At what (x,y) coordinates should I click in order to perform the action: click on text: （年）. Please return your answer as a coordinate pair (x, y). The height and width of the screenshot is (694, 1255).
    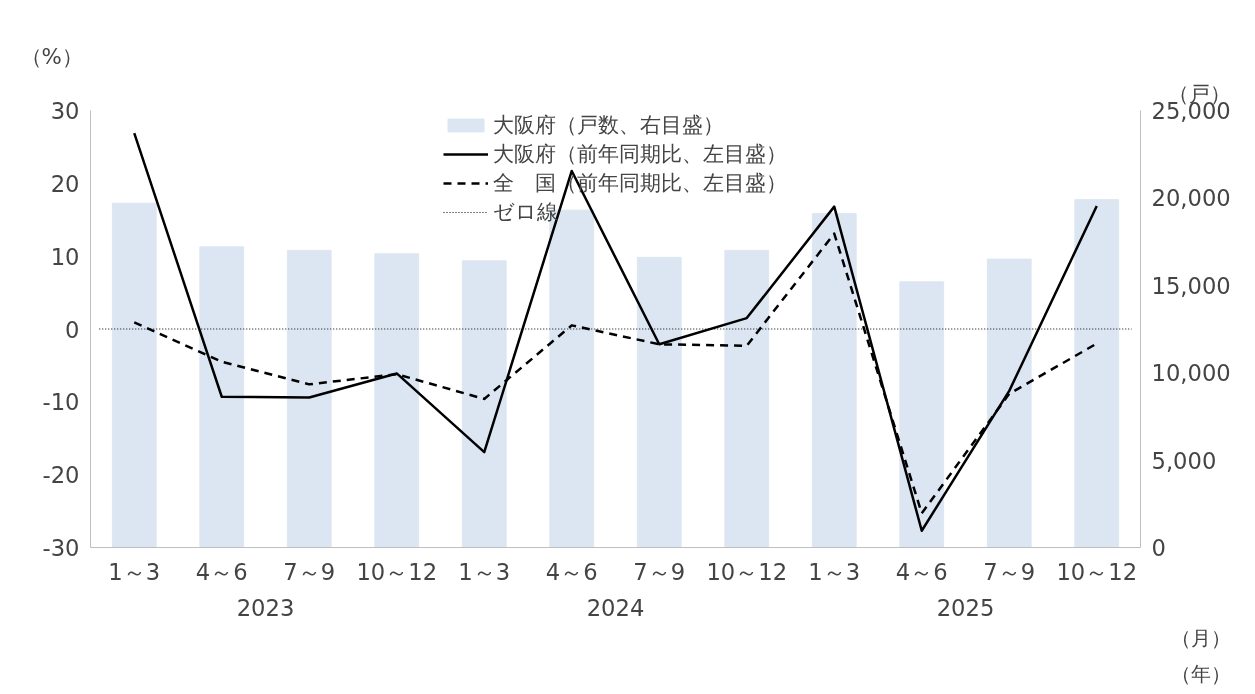
    Looking at the image, I should click on (1200, 673).